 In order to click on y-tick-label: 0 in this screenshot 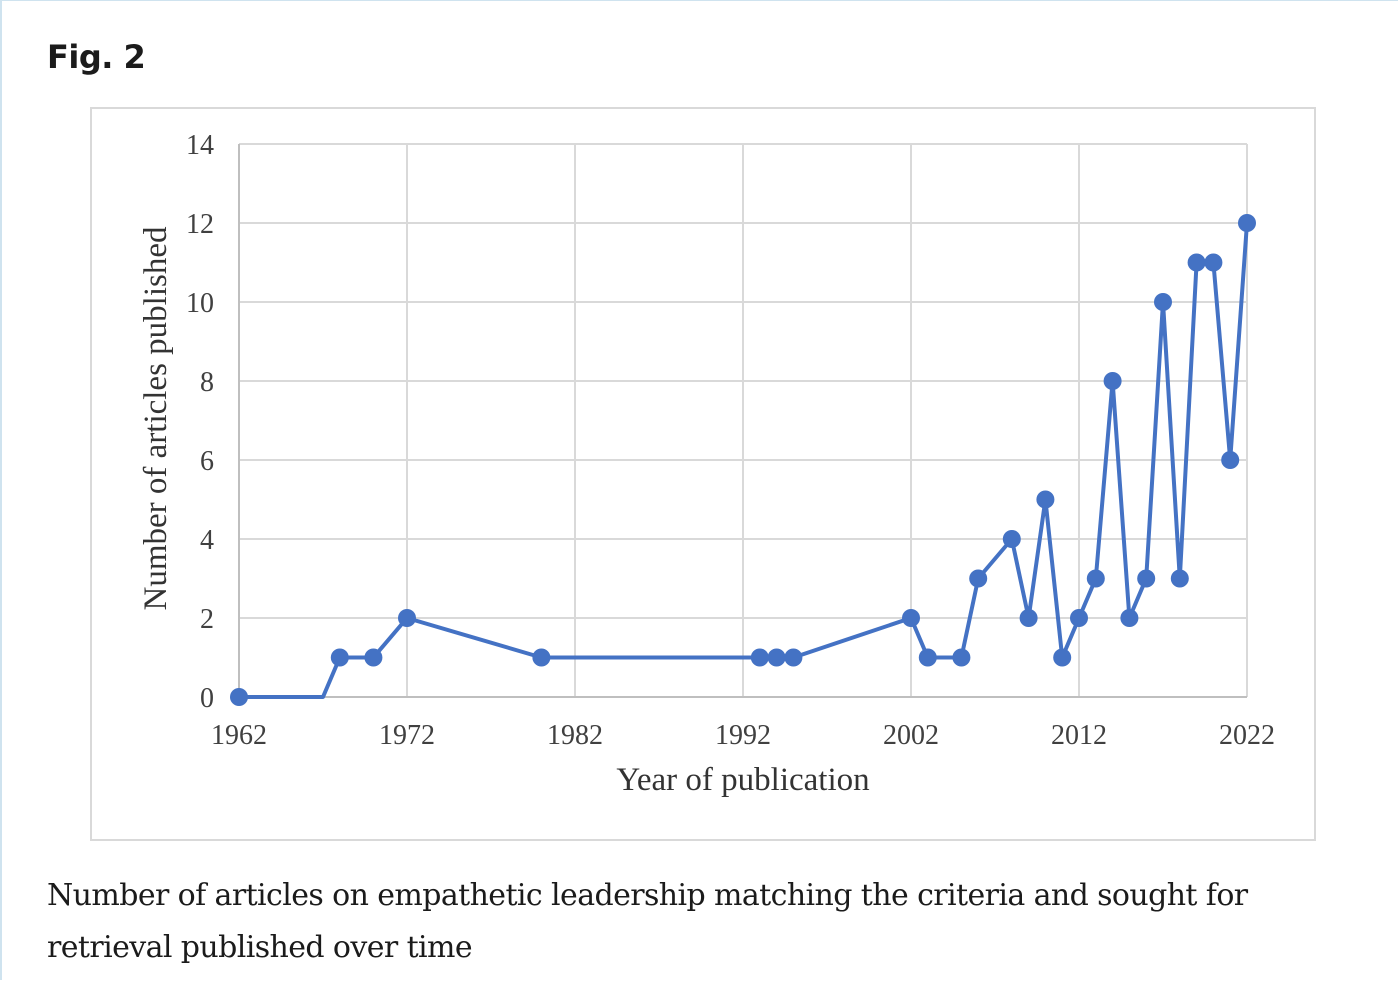, I will do `click(207, 698)`.